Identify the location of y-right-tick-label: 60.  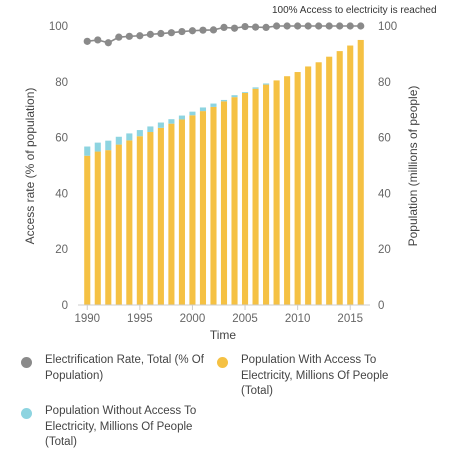
(384, 139).